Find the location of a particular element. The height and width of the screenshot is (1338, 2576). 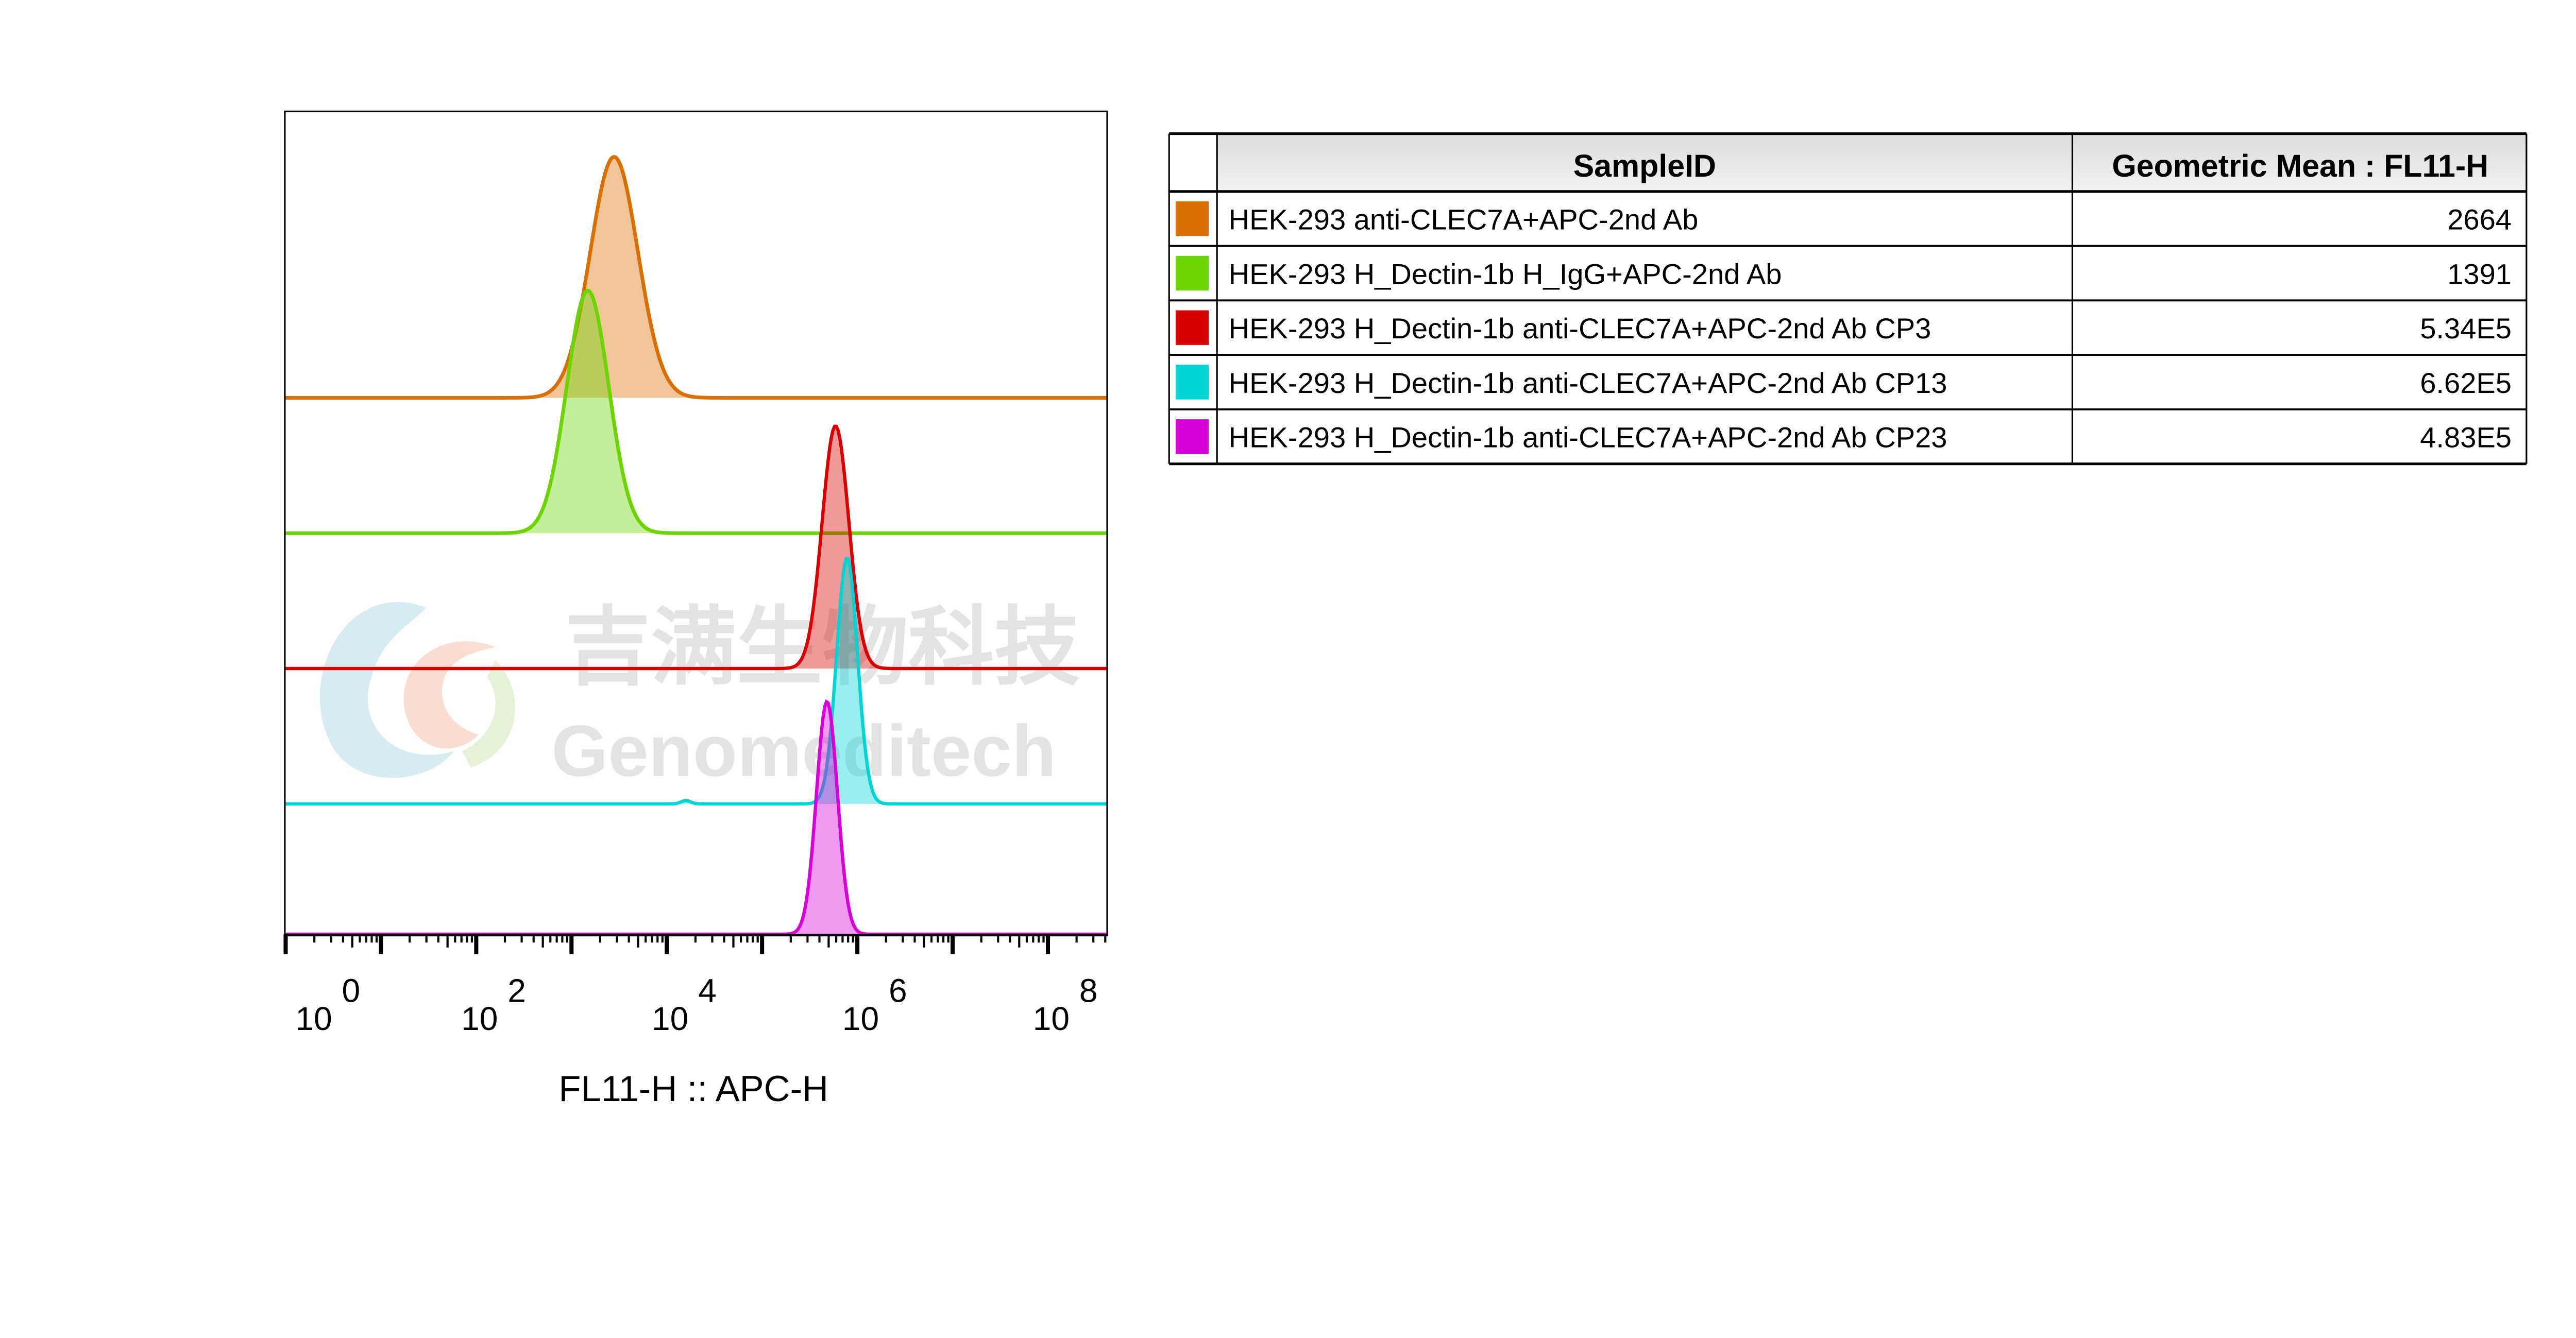

watermark-cn: 吉满生物科技 is located at coordinates (823, 647).